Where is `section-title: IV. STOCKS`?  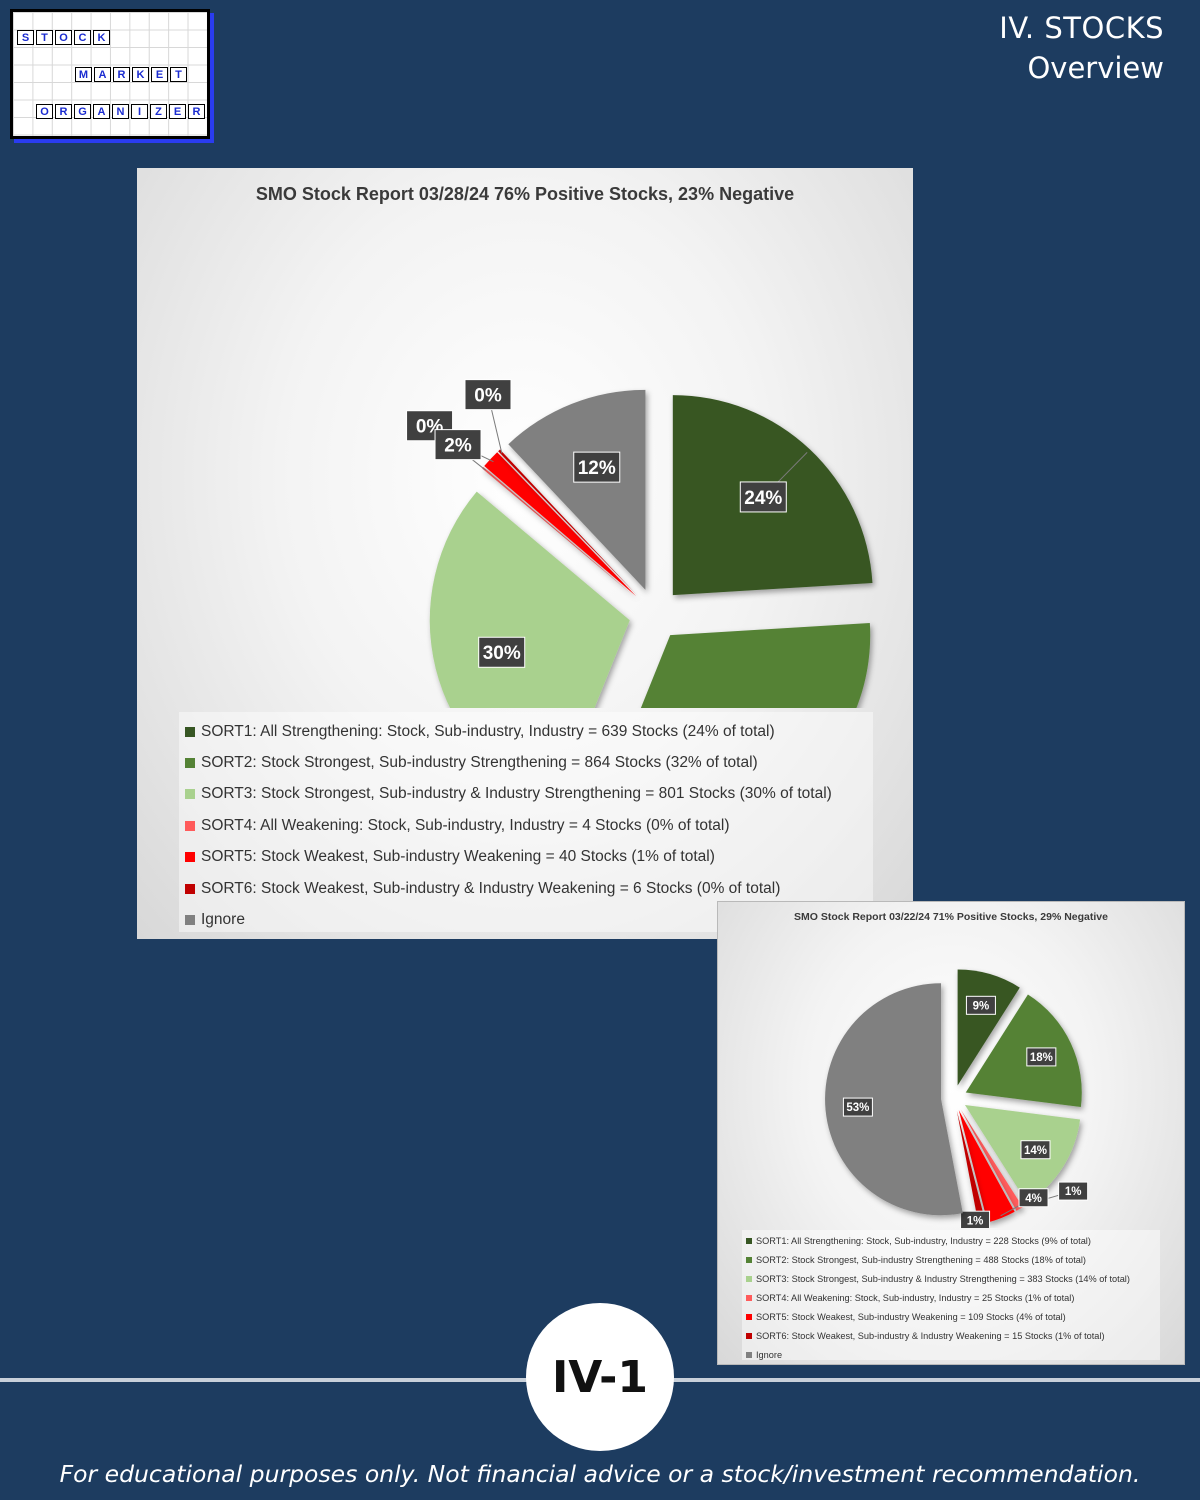
section-title: IV. STOCKS is located at coordinates (1081, 28).